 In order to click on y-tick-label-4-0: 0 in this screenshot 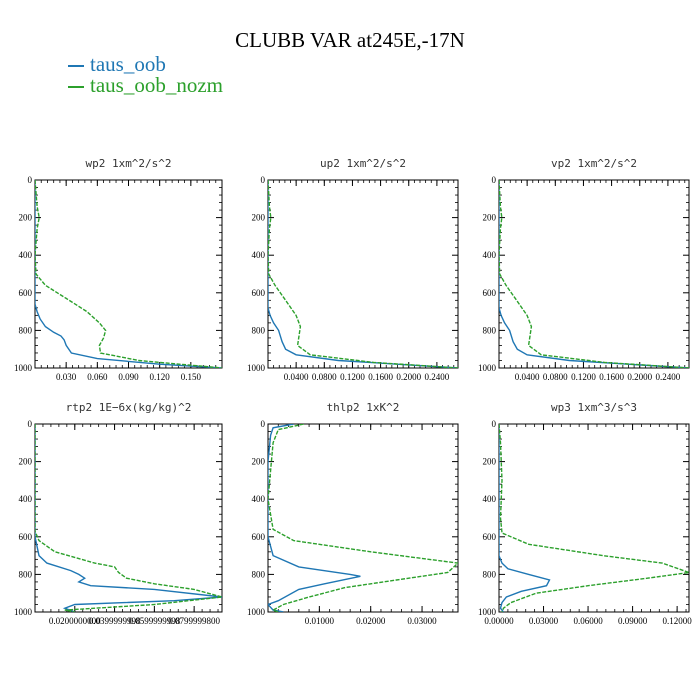, I will do `click(263, 424)`.